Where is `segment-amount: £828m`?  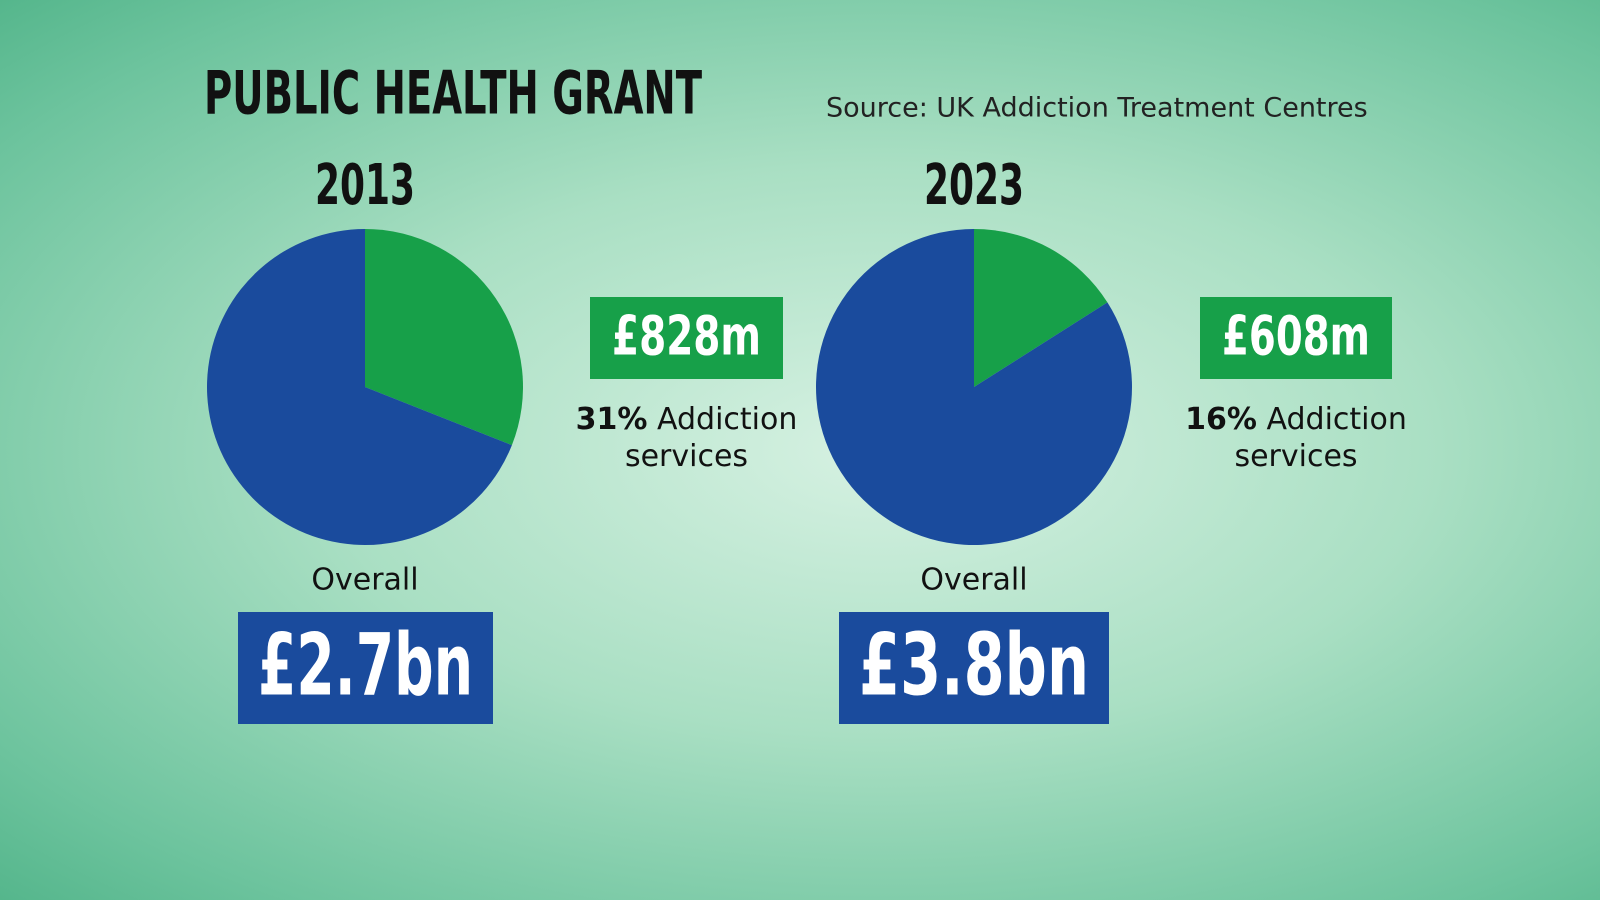
segment-amount: £828m is located at coordinates (686, 336).